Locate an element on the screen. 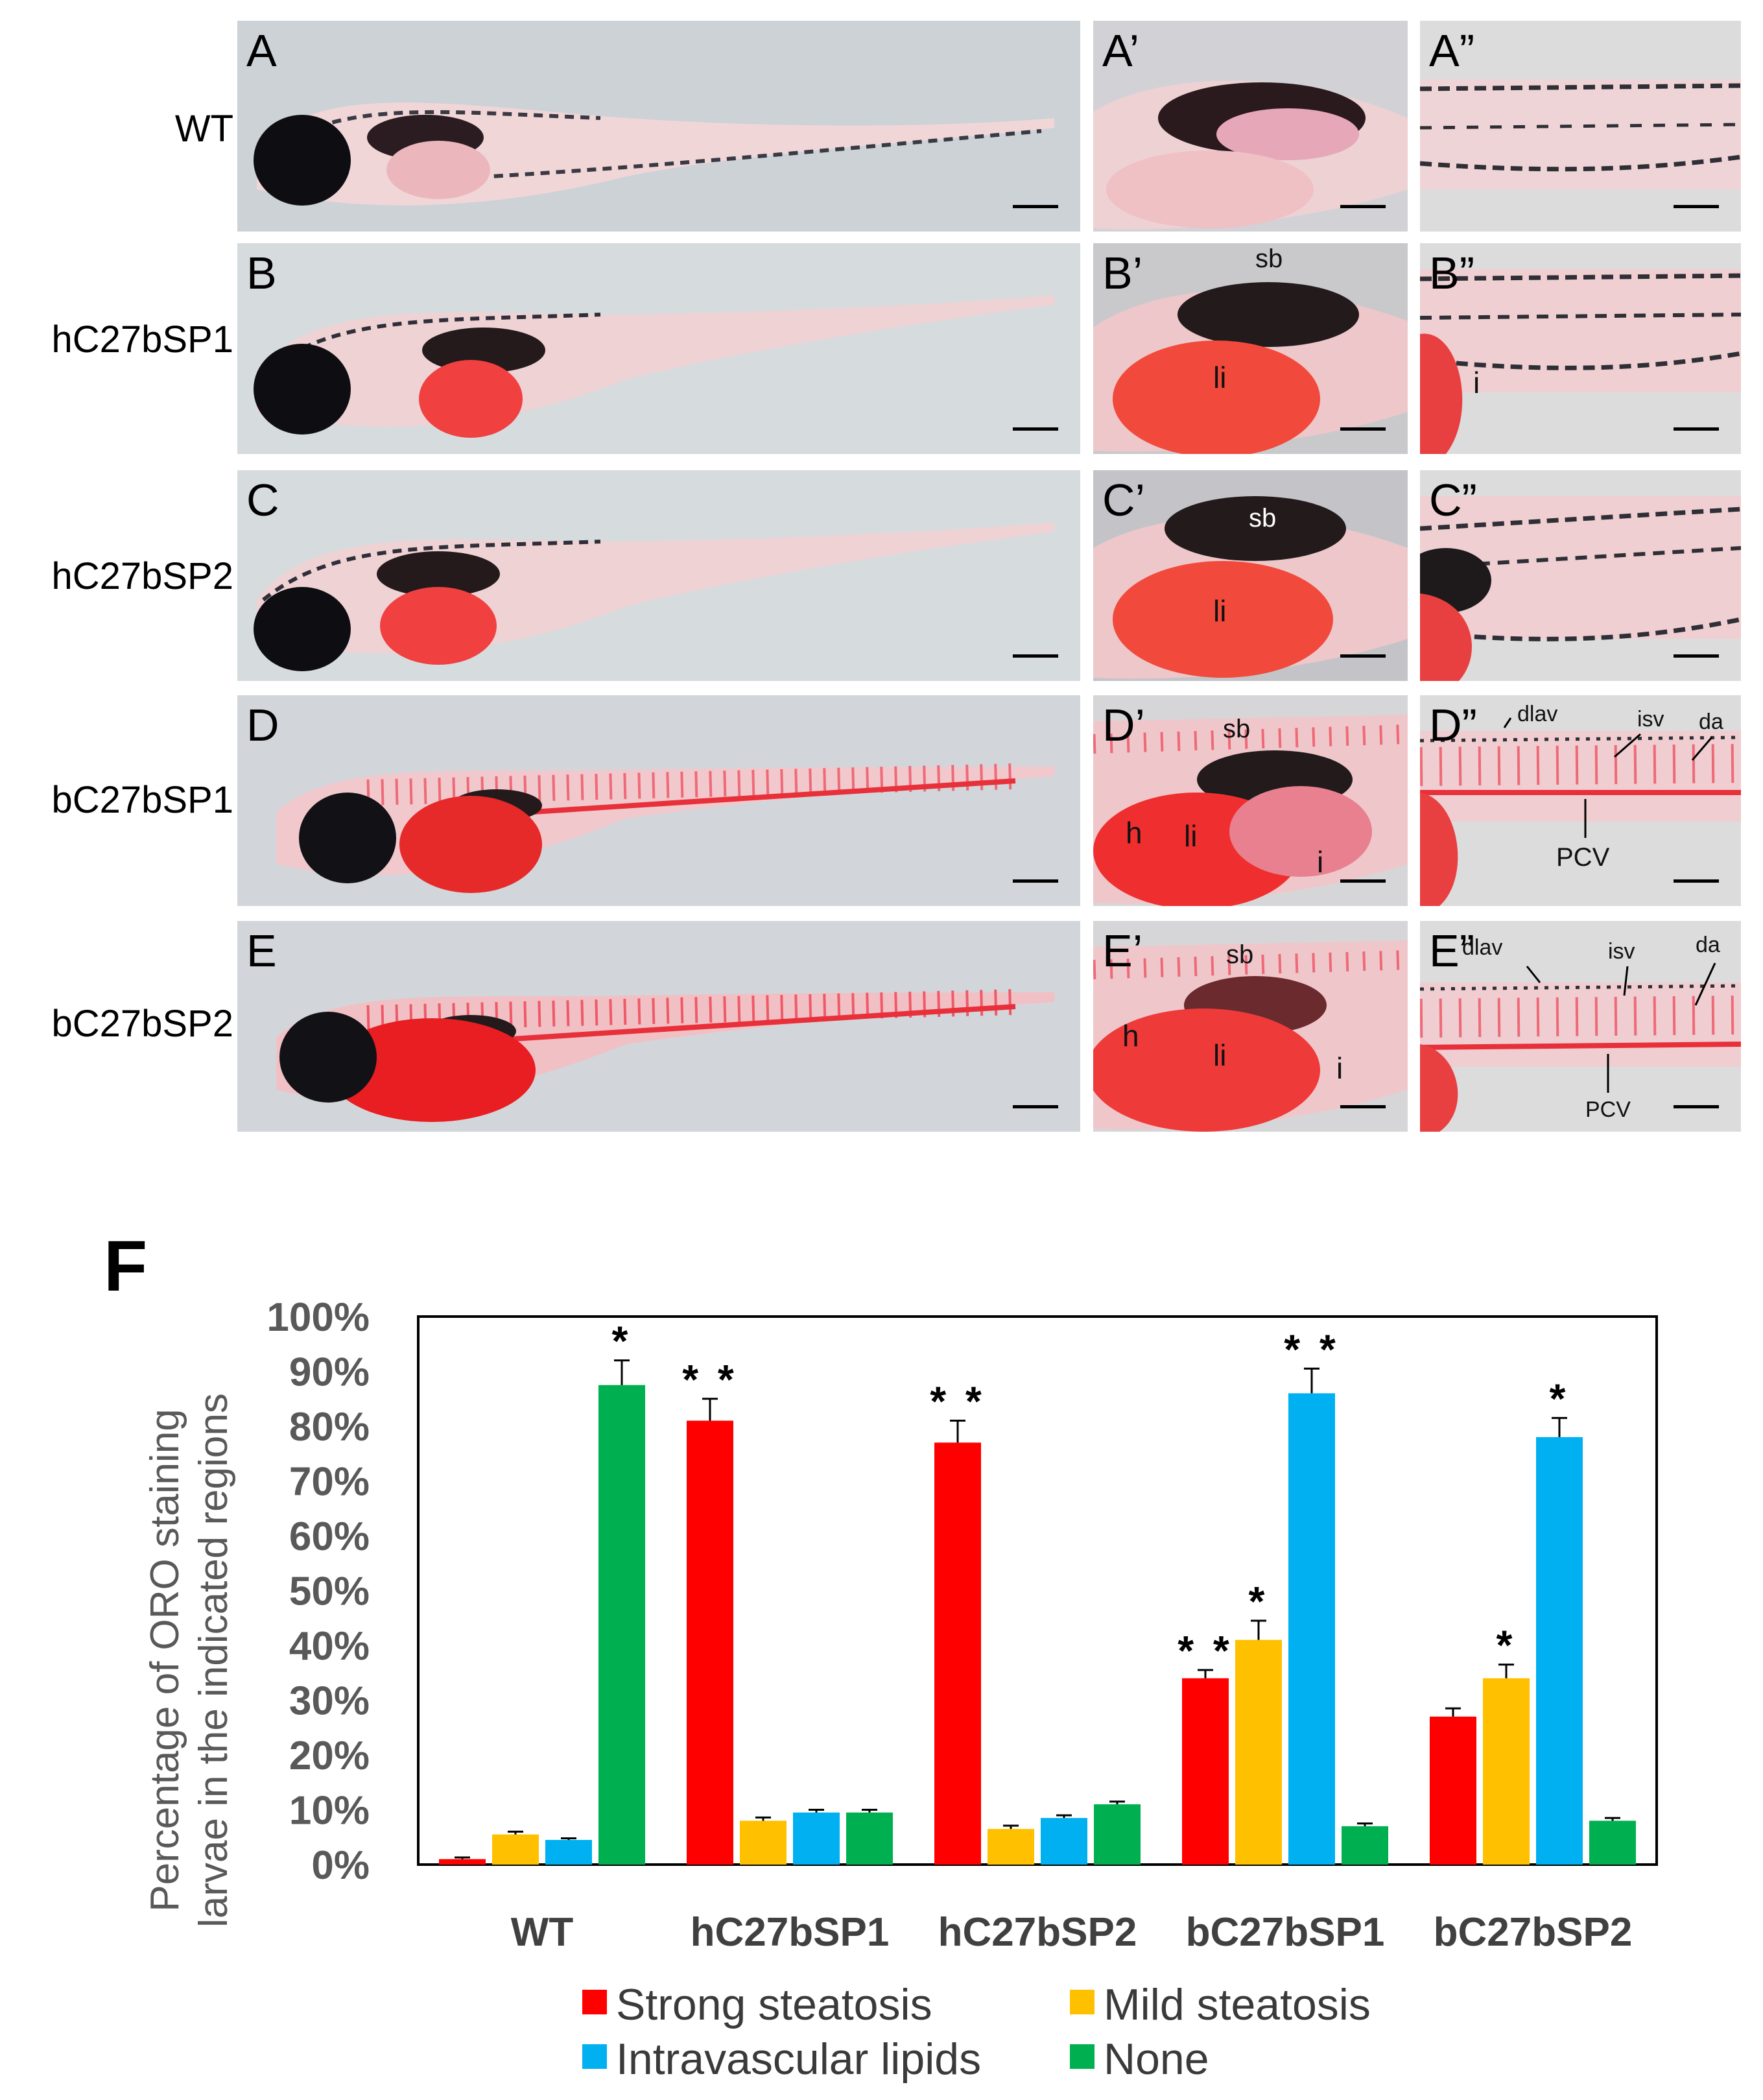  y-tick-label: 100% is located at coordinates (318, 1317).